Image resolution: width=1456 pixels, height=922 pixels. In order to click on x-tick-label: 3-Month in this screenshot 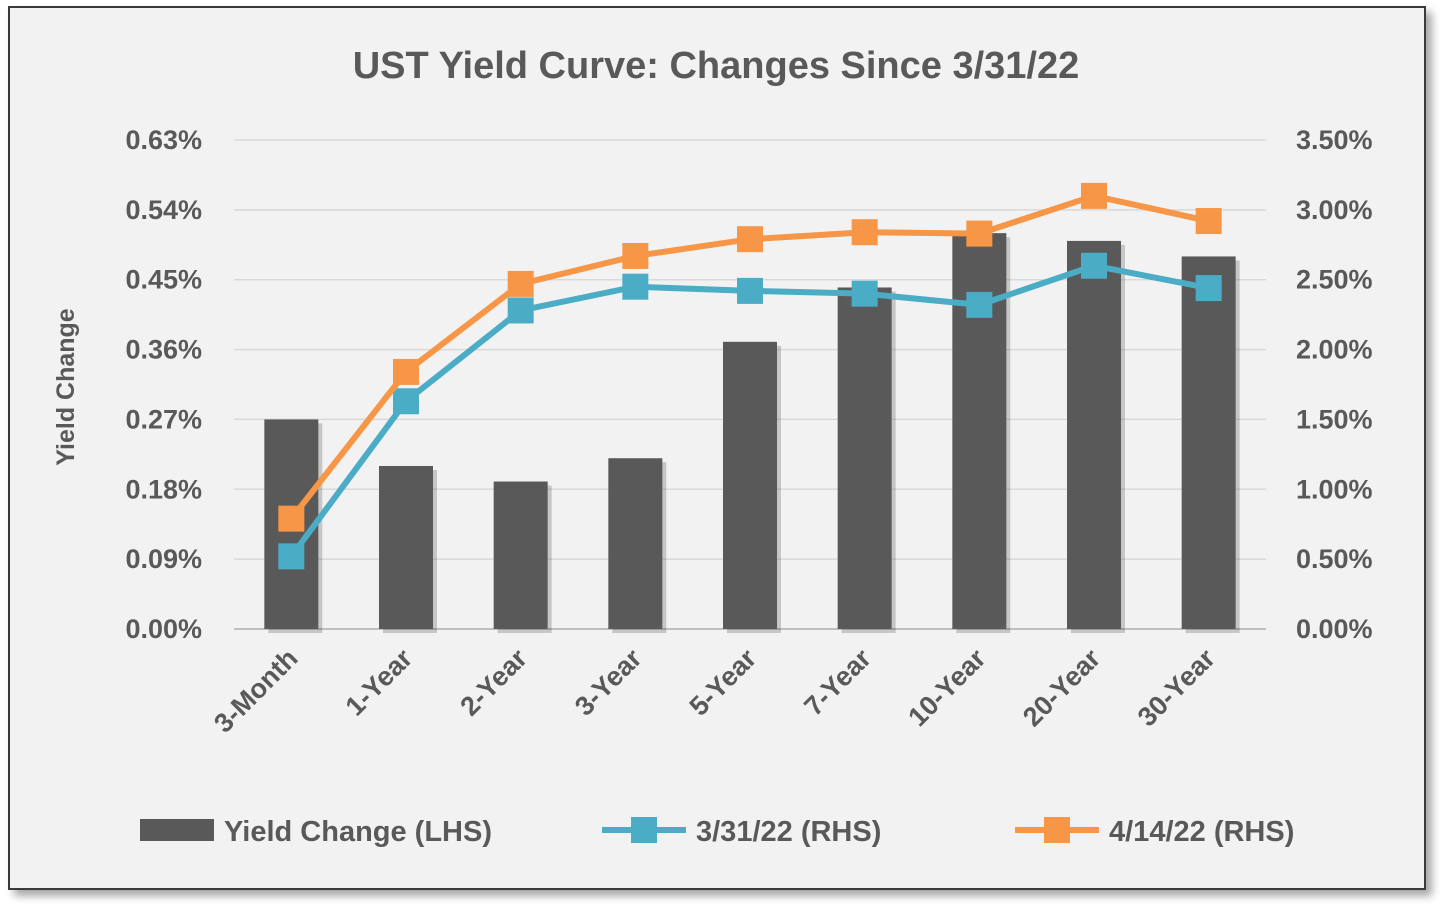, I will do `click(255, 690)`.